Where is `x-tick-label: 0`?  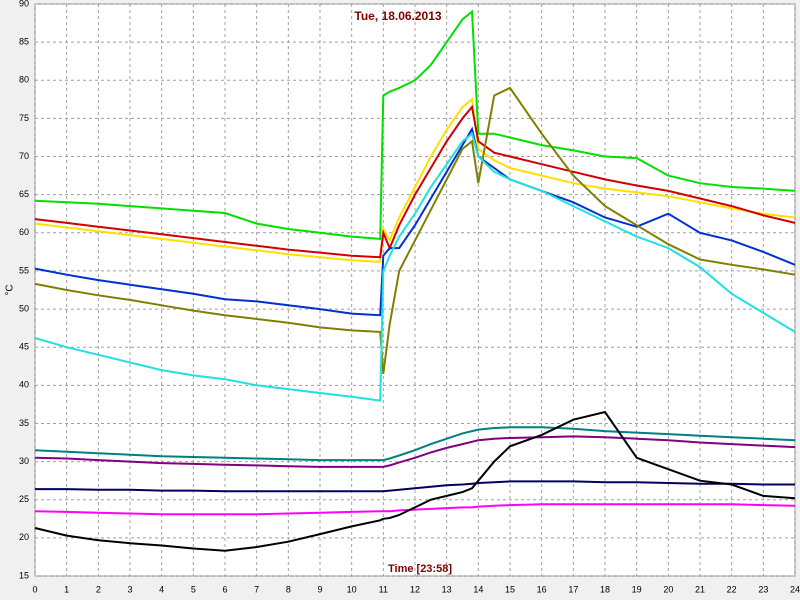 x-tick-label: 0 is located at coordinates (34, 589).